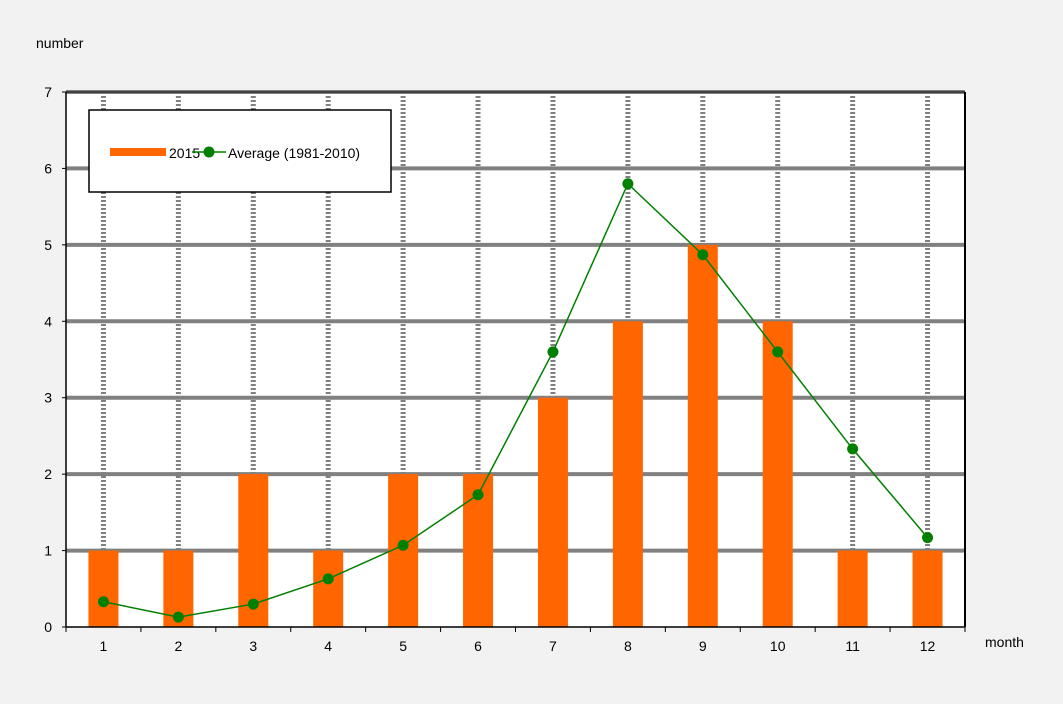 The image size is (1063, 704). I want to click on x-tick-label: 11, so click(852, 646).